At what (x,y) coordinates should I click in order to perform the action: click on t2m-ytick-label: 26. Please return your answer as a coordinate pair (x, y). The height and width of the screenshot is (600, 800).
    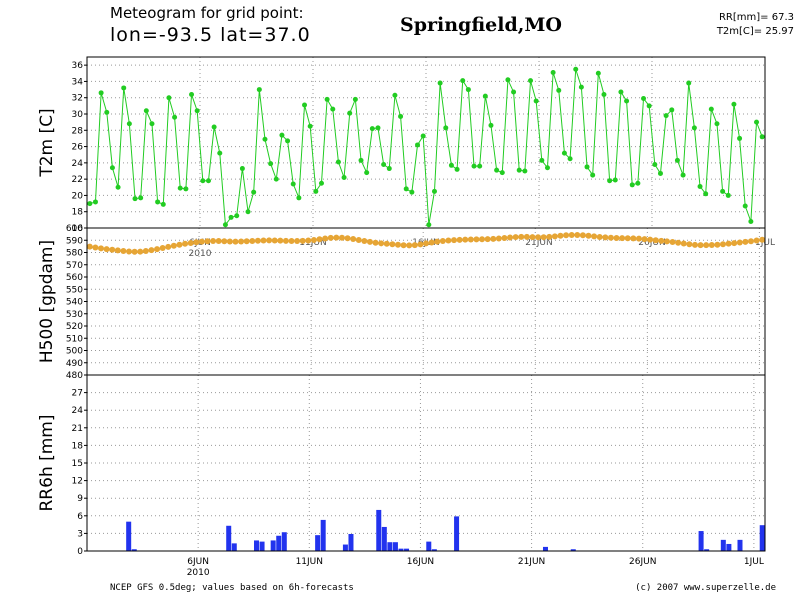
    Looking at the image, I should click on (78, 148).